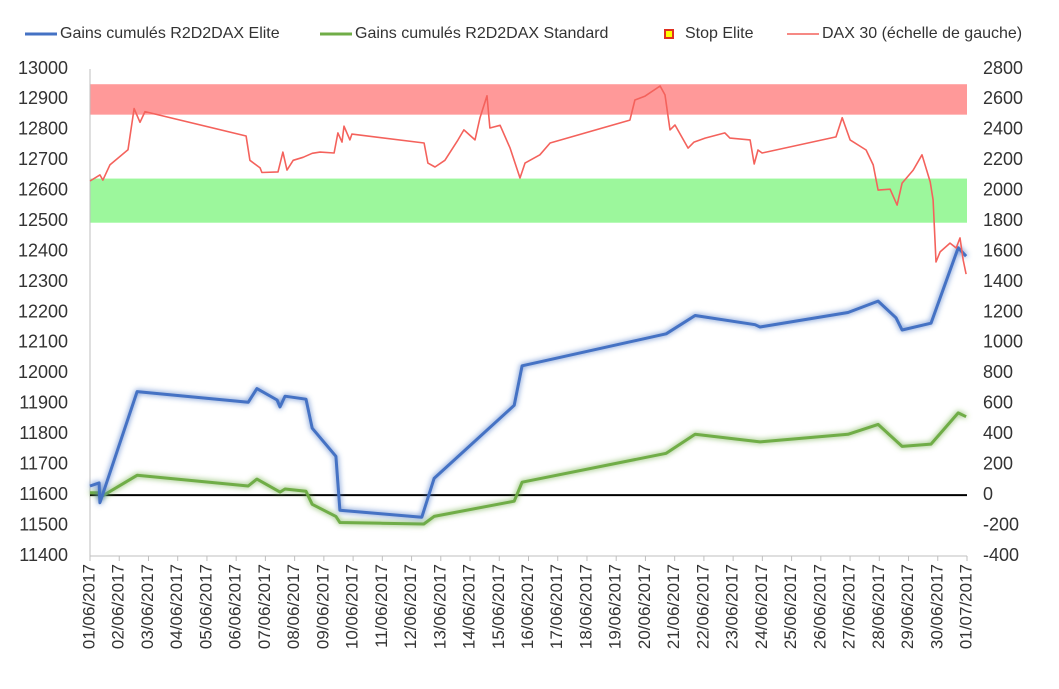 Image resolution: width=1059 pixels, height=689 pixels. Describe the element at coordinates (322, 606) in the screenshot. I see `x-tick-label: 09/06/2017` at that location.